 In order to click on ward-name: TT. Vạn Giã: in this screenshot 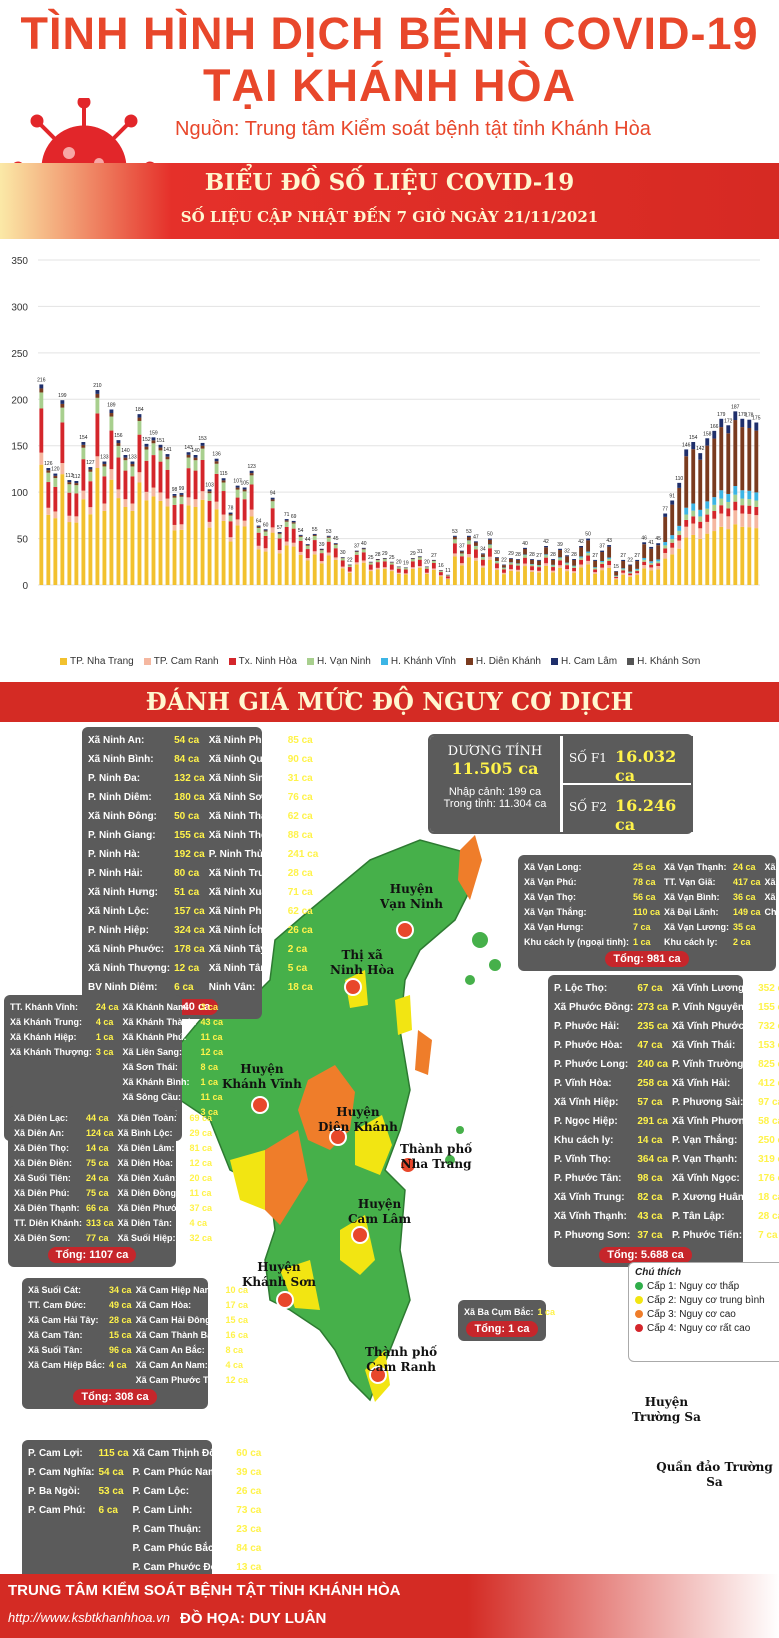, I will do `click(690, 881)`.